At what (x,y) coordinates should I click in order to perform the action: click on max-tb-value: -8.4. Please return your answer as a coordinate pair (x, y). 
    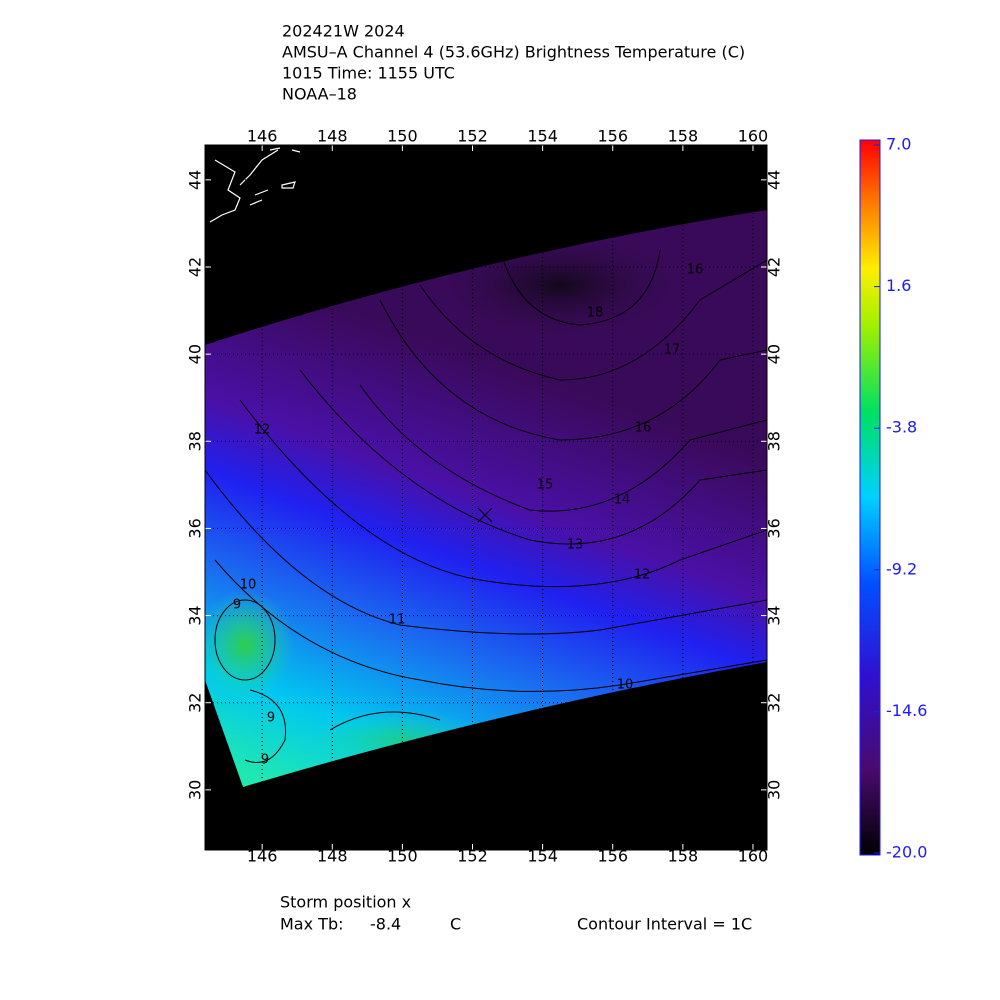
    Looking at the image, I should click on (385, 924).